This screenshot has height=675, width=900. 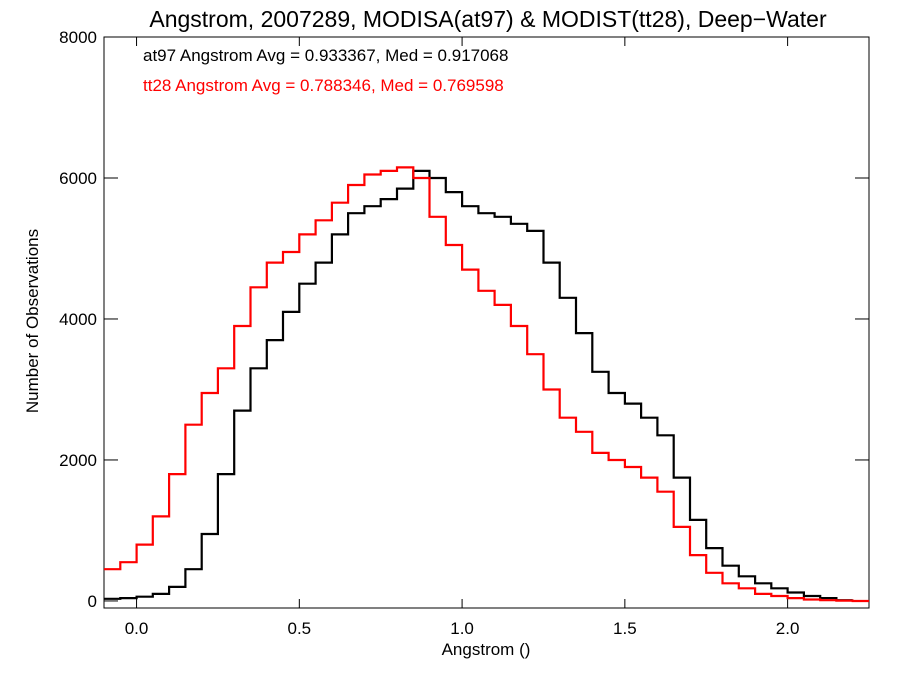 I want to click on x-tick-label: 1.0, so click(x=462, y=628).